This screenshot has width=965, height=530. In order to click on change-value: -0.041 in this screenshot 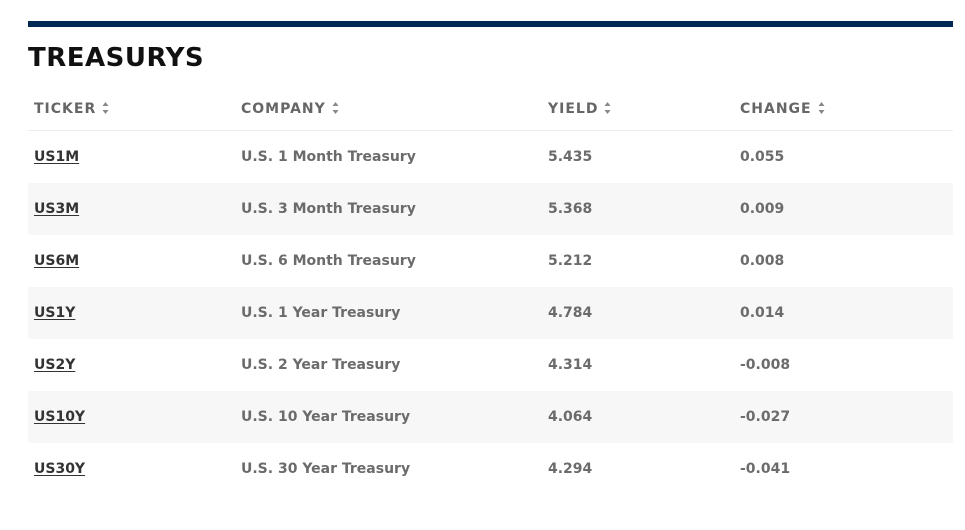, I will do `click(765, 469)`.